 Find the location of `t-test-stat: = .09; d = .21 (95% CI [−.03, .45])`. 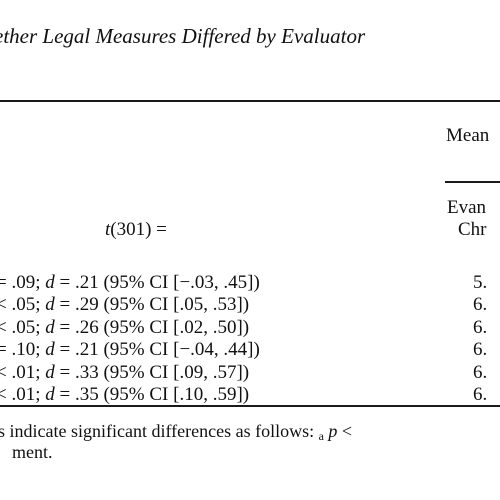

t-test-stat: = .09; d = .21 (95% CI [−.03, .45]) is located at coordinates (130, 283).